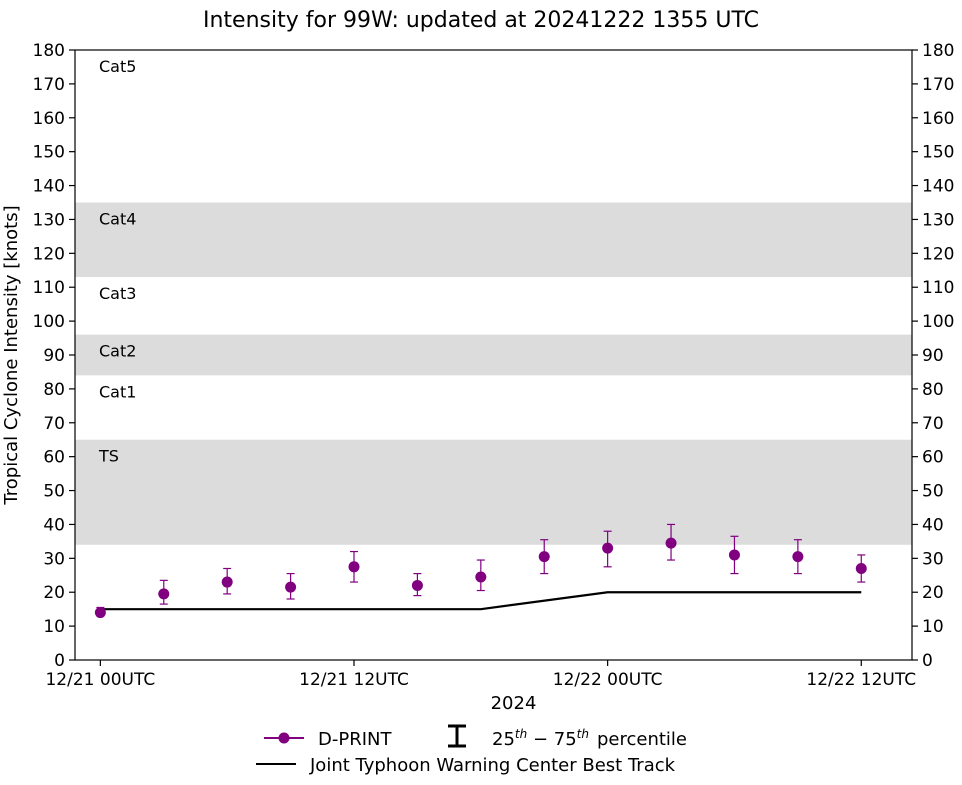 This screenshot has height=785, width=962. I want to click on y-tick-label-right: 30, so click(933, 559).